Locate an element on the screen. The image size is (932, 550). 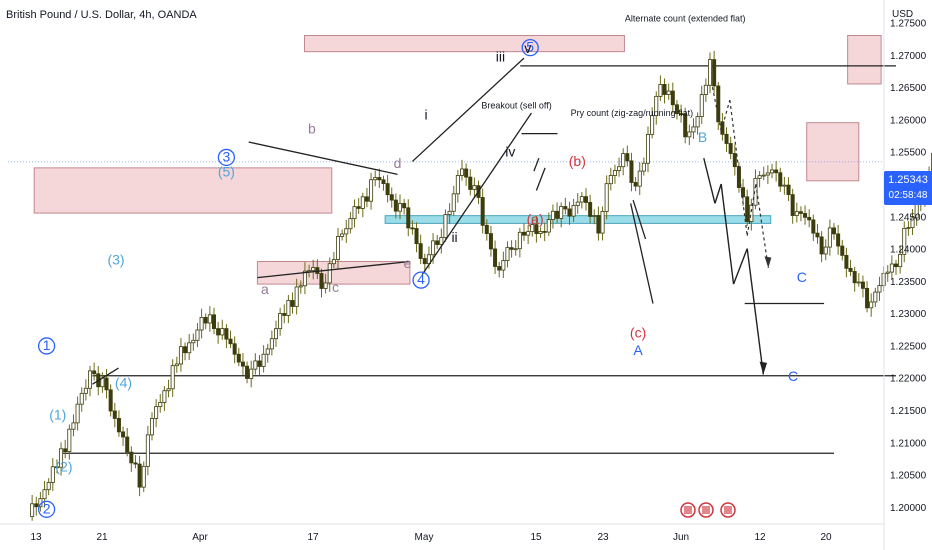
wave-label: Breakout (sell off) is located at coordinates (516, 105).